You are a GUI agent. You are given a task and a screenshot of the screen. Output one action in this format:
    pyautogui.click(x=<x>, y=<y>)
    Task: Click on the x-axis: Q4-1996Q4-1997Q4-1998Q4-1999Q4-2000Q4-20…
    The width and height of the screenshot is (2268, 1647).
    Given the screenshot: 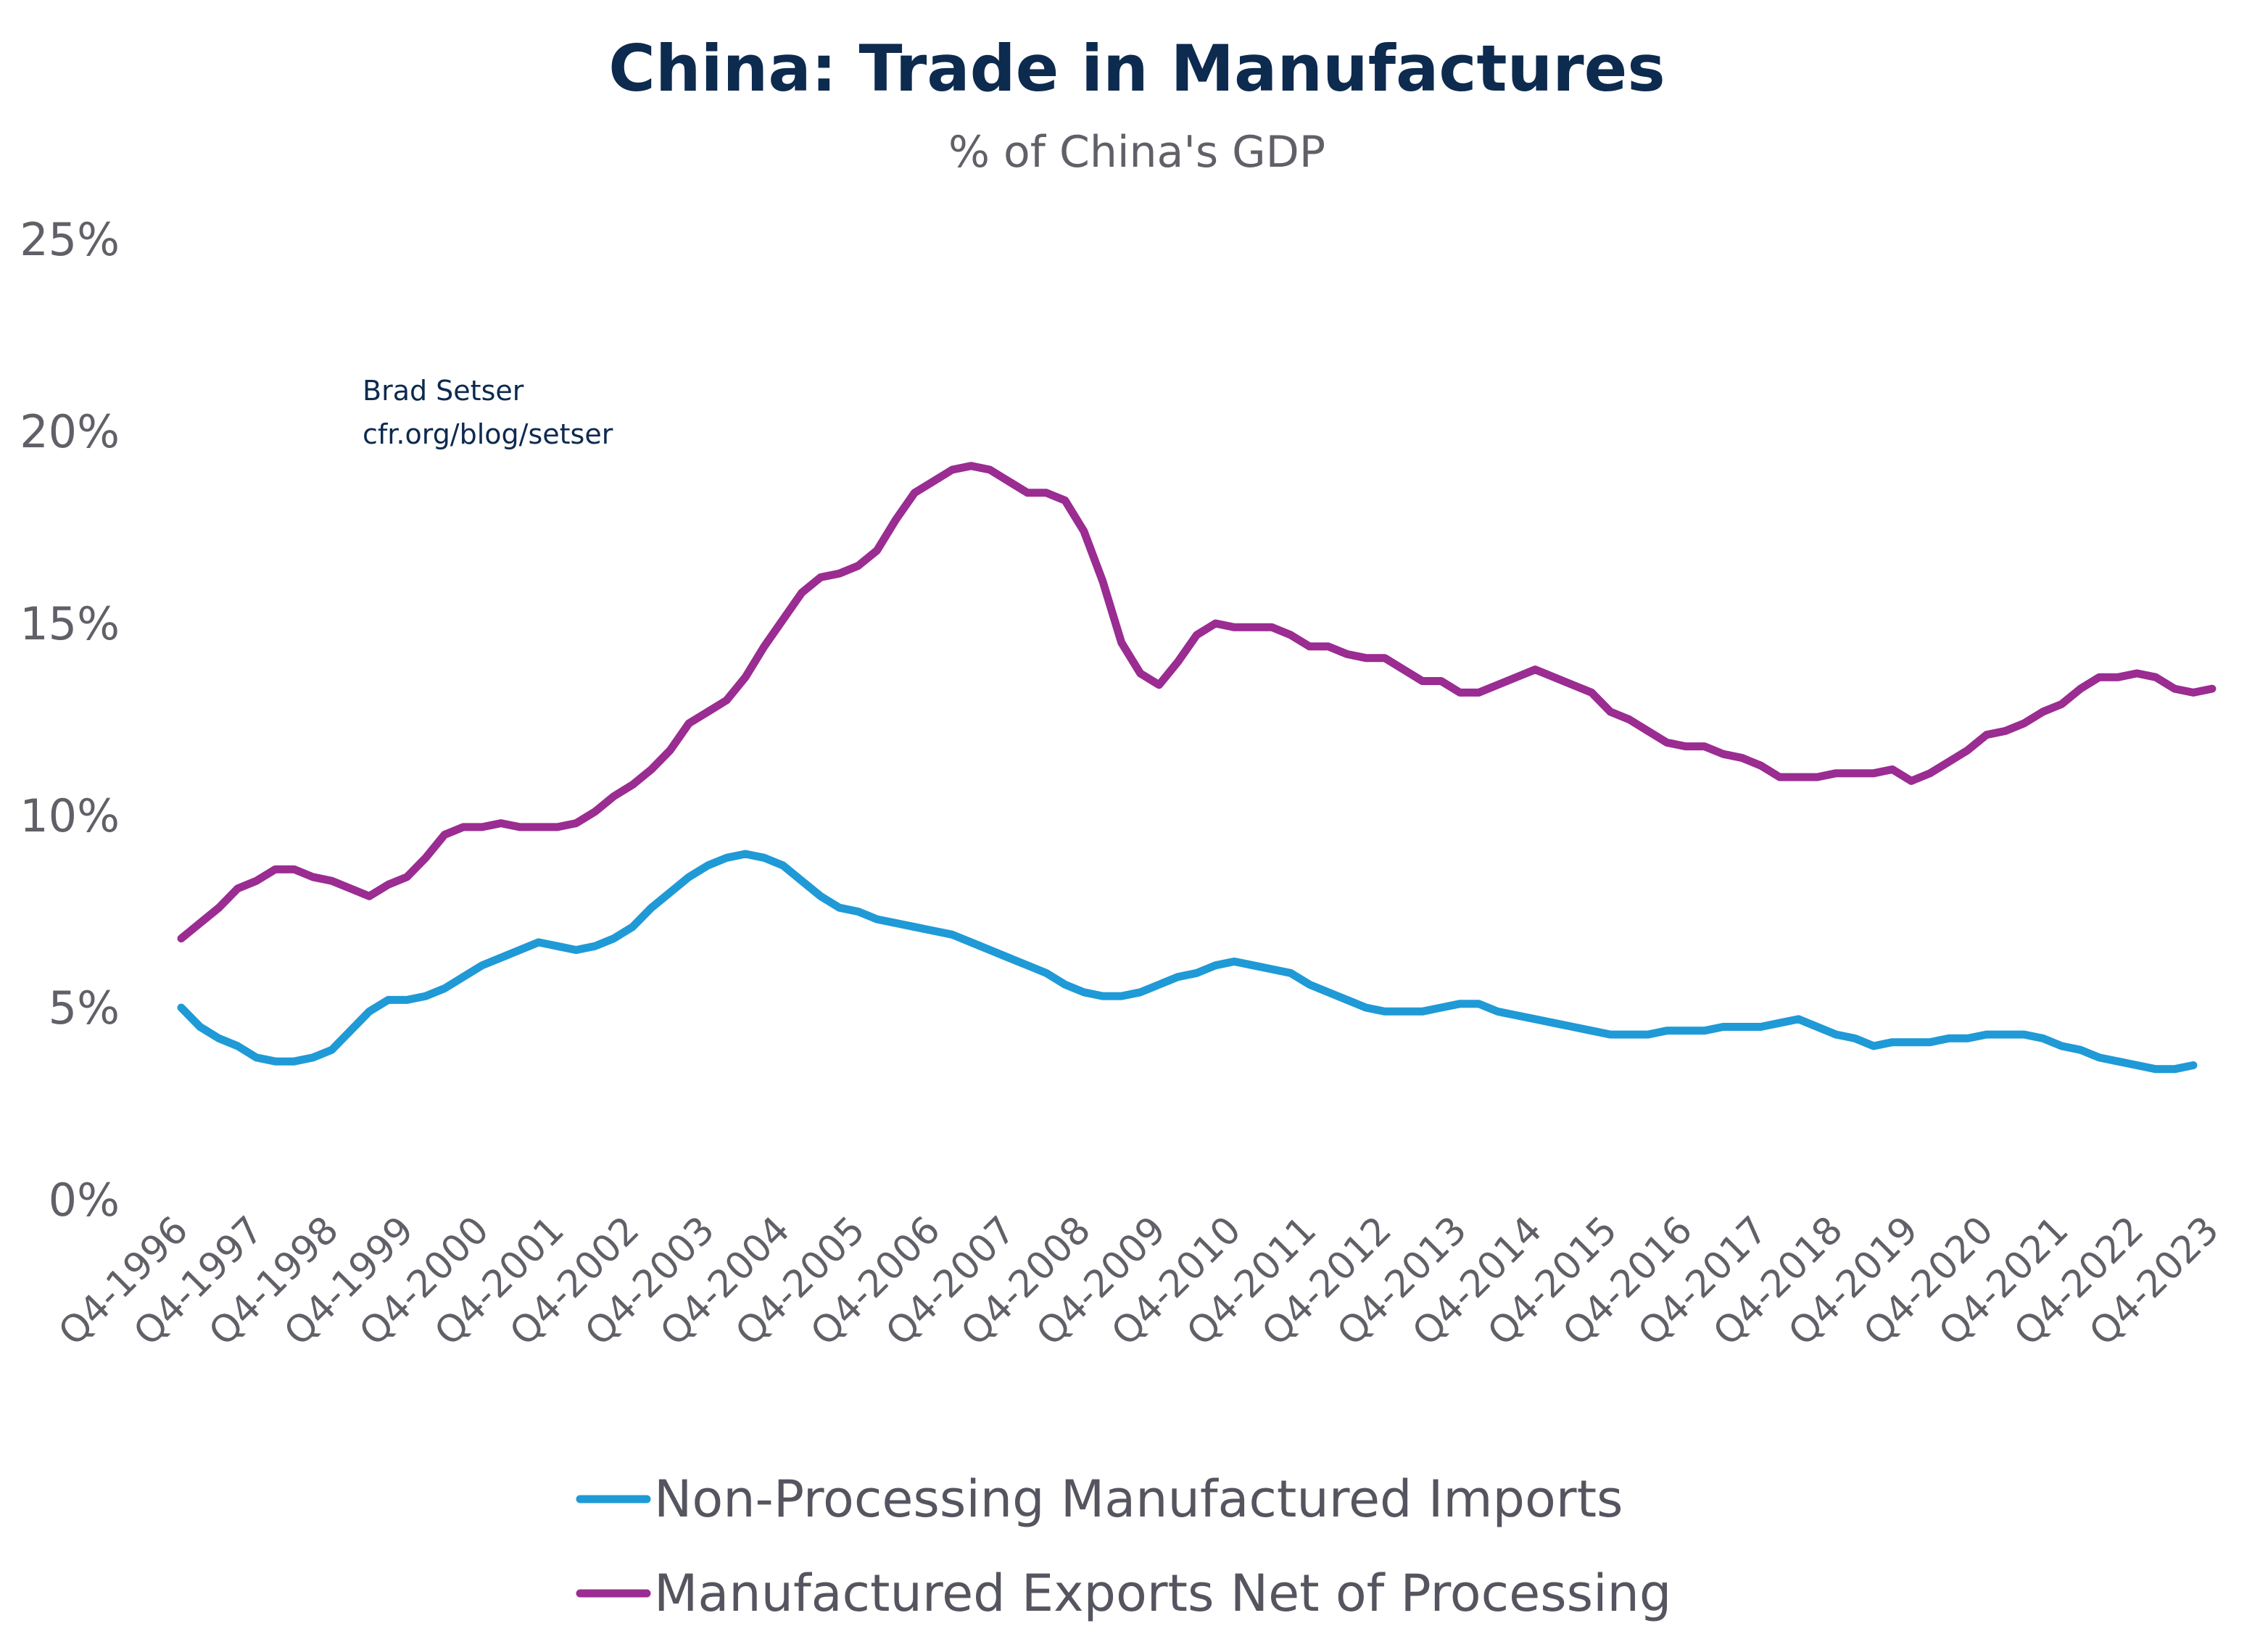 What is the action you would take?
    pyautogui.click(x=1139, y=1281)
    